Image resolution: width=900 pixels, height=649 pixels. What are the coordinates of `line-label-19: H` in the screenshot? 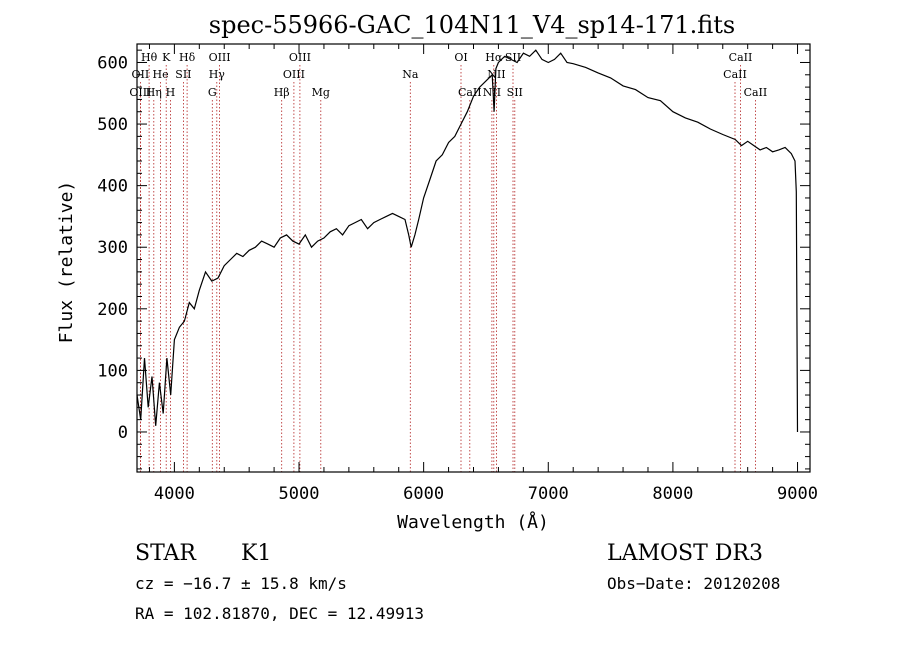 It's located at (171, 92).